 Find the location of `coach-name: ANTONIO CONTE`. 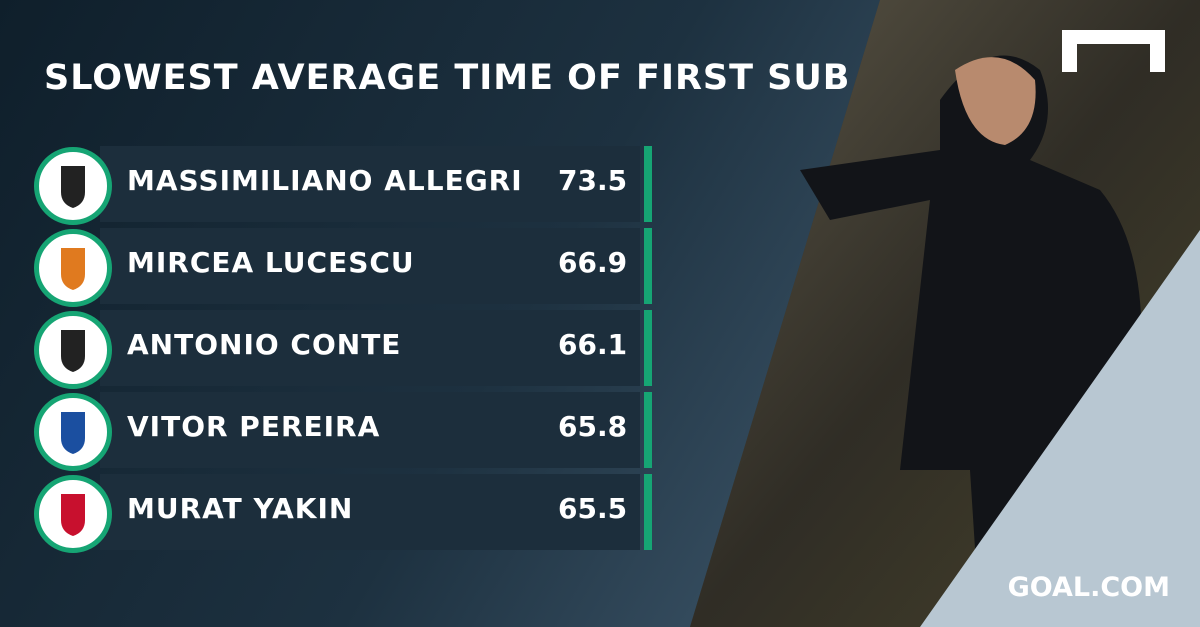

coach-name: ANTONIO CONTE is located at coordinates (264, 344).